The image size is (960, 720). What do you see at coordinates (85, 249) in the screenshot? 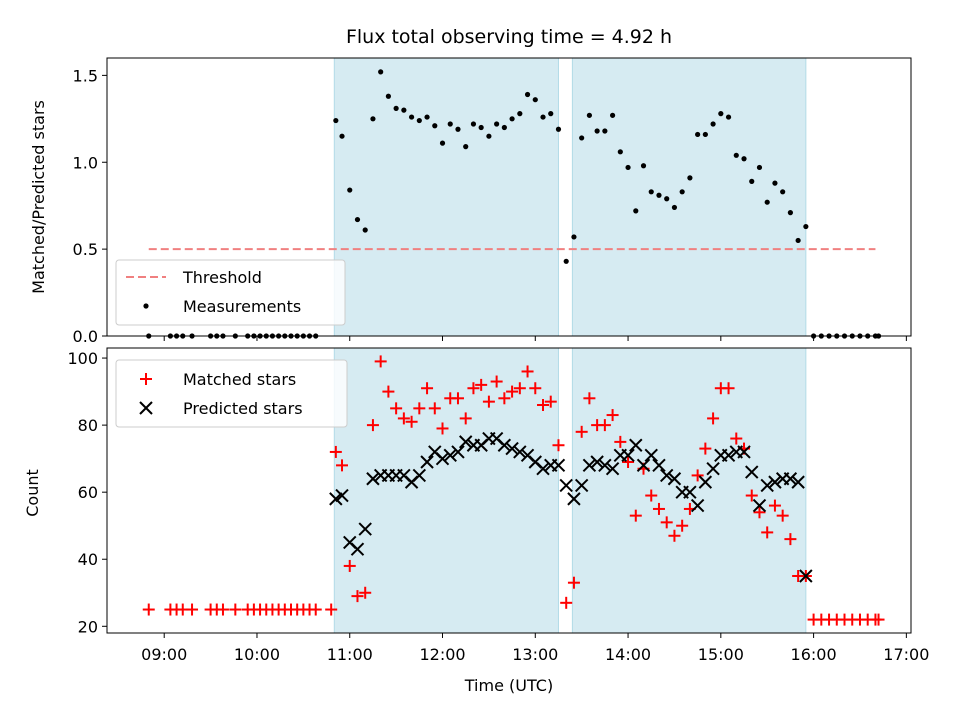
I see `y-tick-label: 0.5` at bounding box center [85, 249].